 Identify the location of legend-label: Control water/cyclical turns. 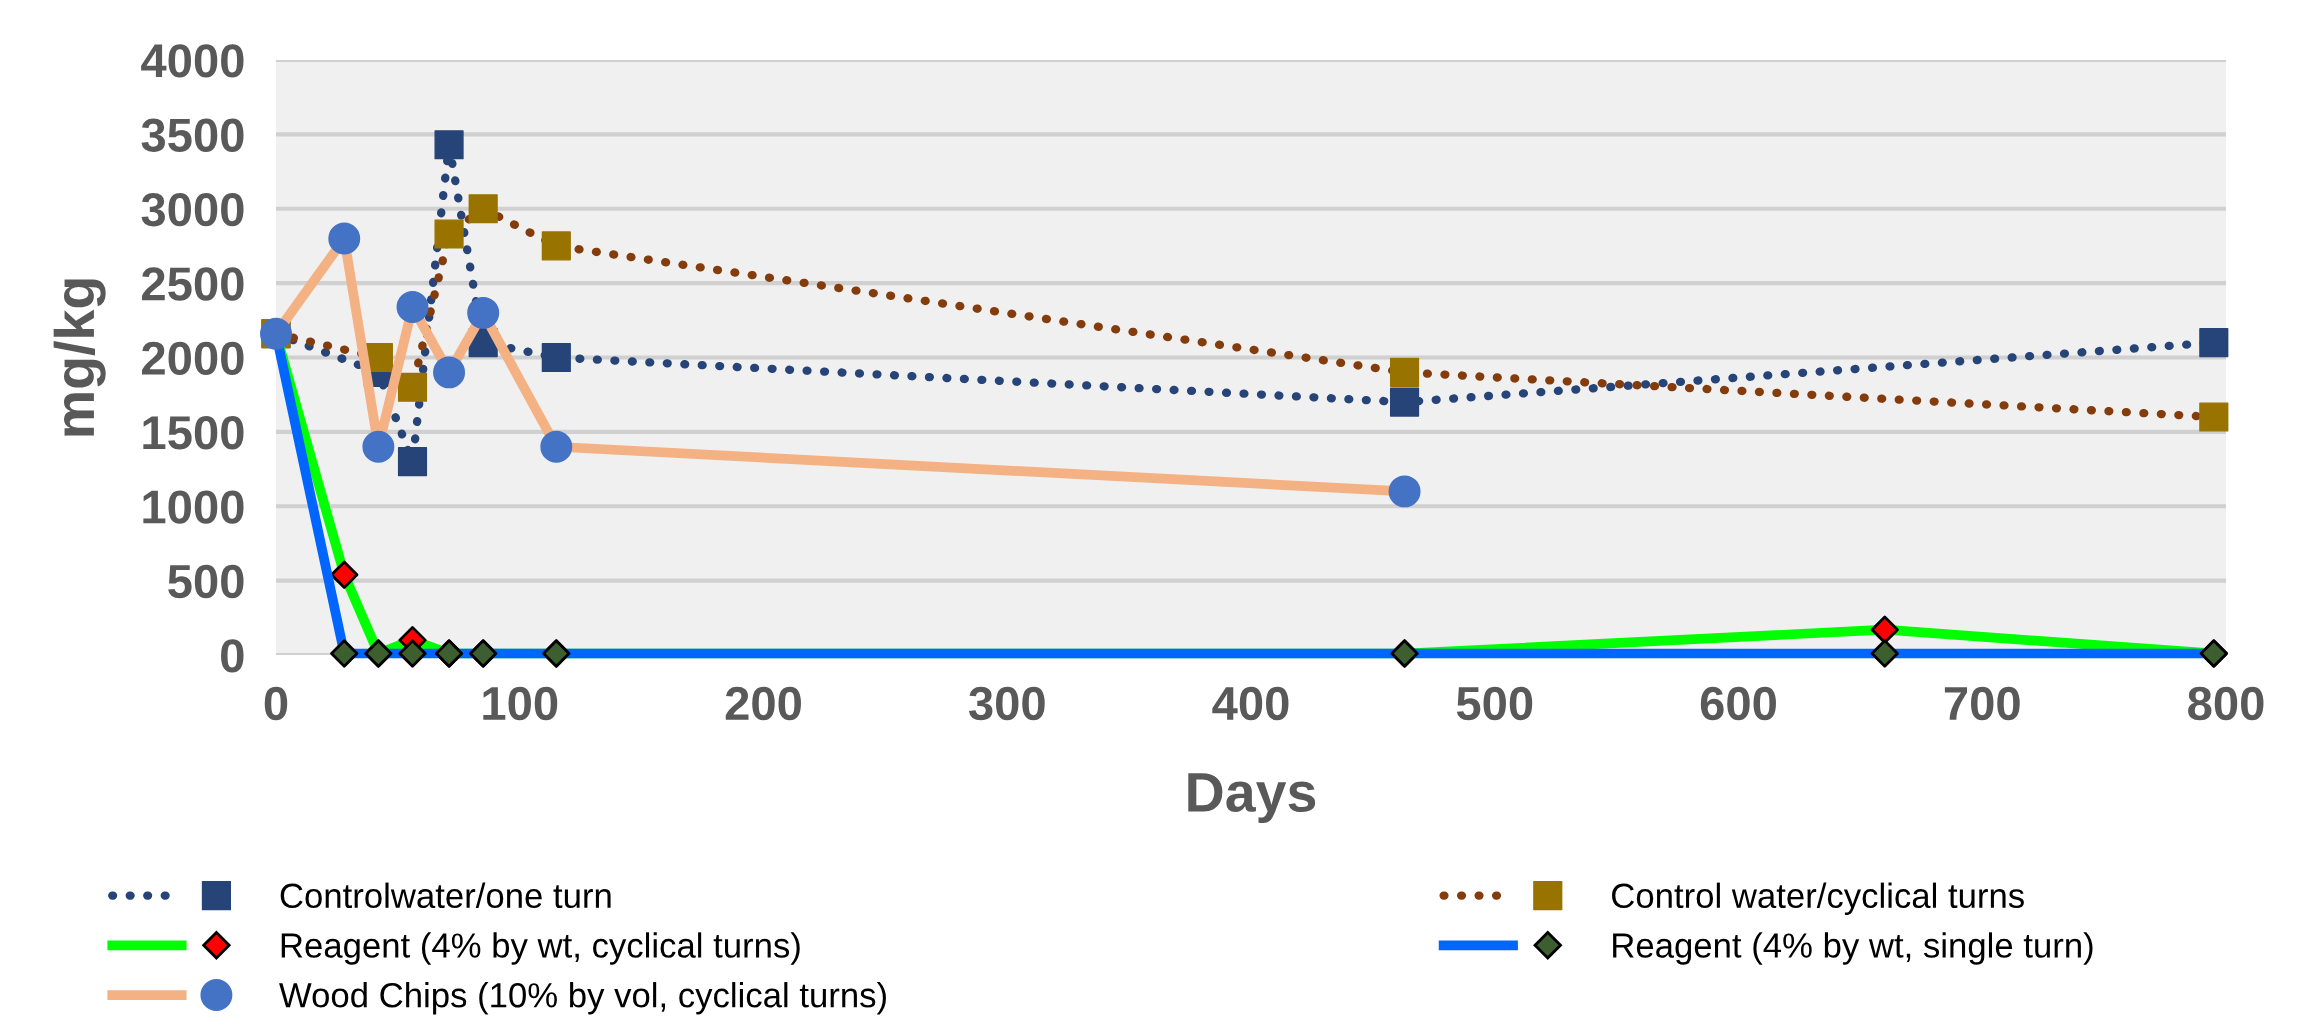
(1818, 898).